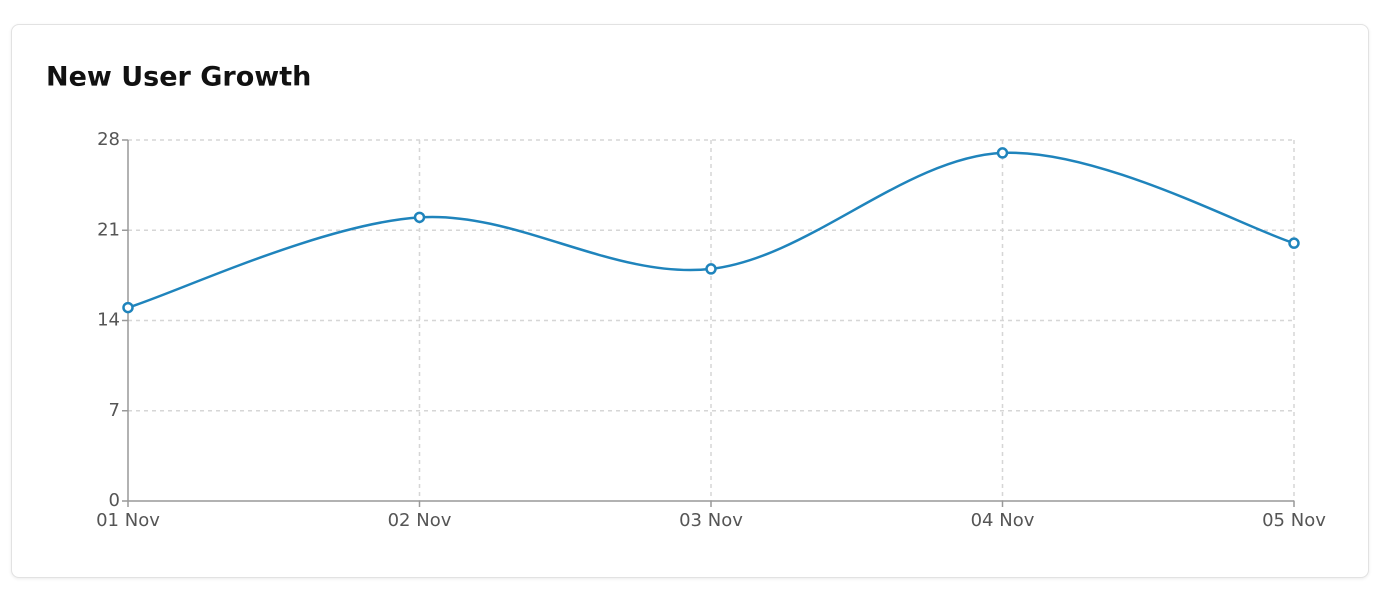  I want to click on x-tick-label: 03 Nov, so click(711, 520).